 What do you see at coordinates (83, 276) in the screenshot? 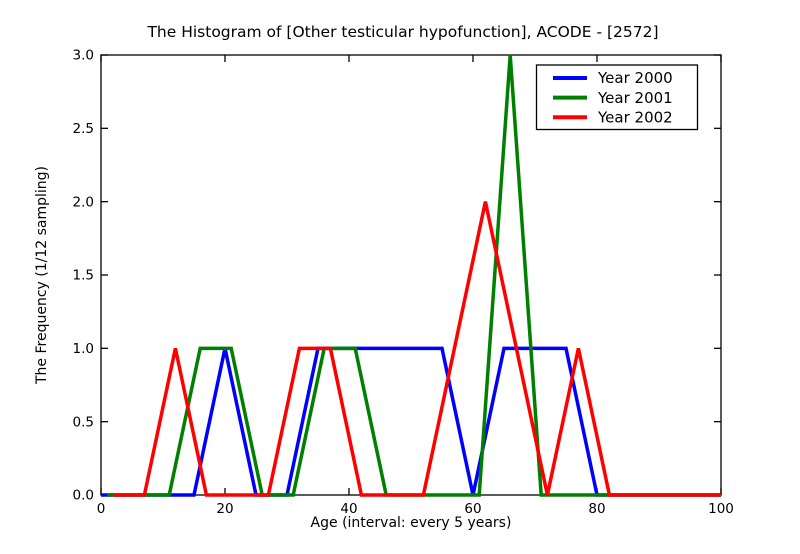
I see `y-tick-label: 1.5` at bounding box center [83, 276].